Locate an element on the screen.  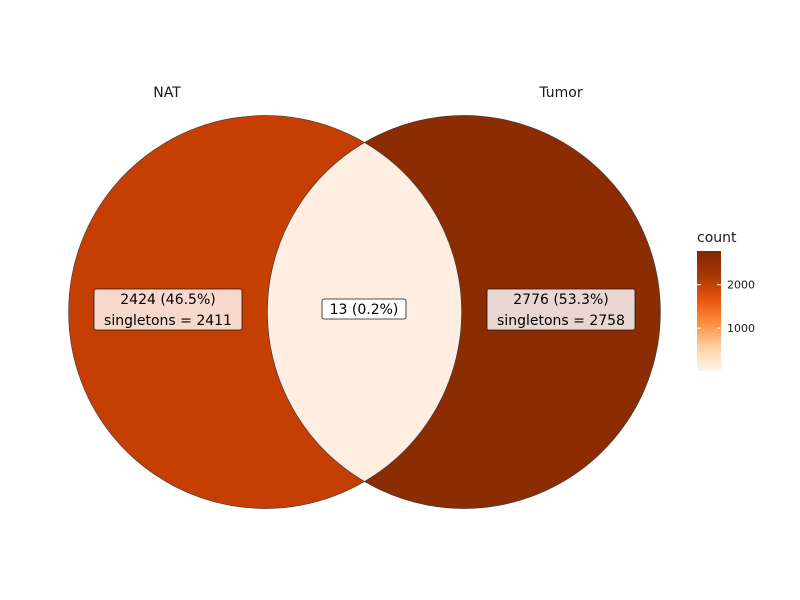
label-box-intersection is located at coordinates (364, 309).